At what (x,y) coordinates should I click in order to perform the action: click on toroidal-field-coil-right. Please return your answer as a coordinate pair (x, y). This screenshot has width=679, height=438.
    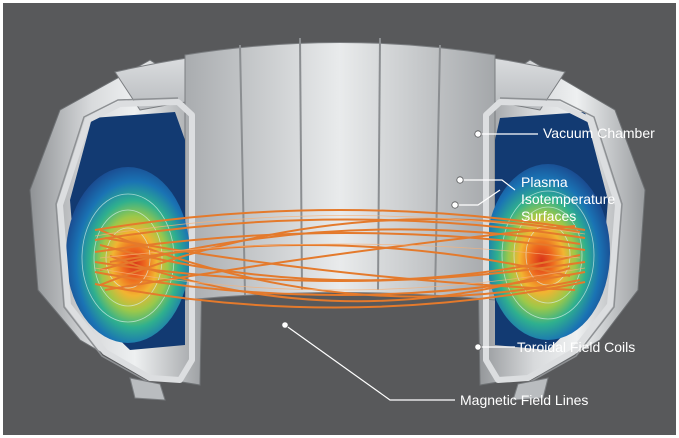
    Looking at the image, I should click on (552, 241).